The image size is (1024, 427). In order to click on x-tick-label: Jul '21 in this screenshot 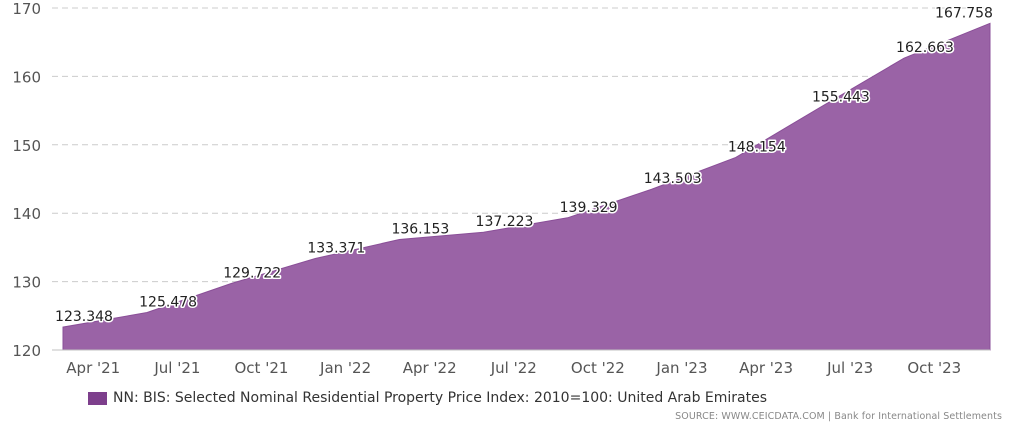, I will do `click(176, 368)`.